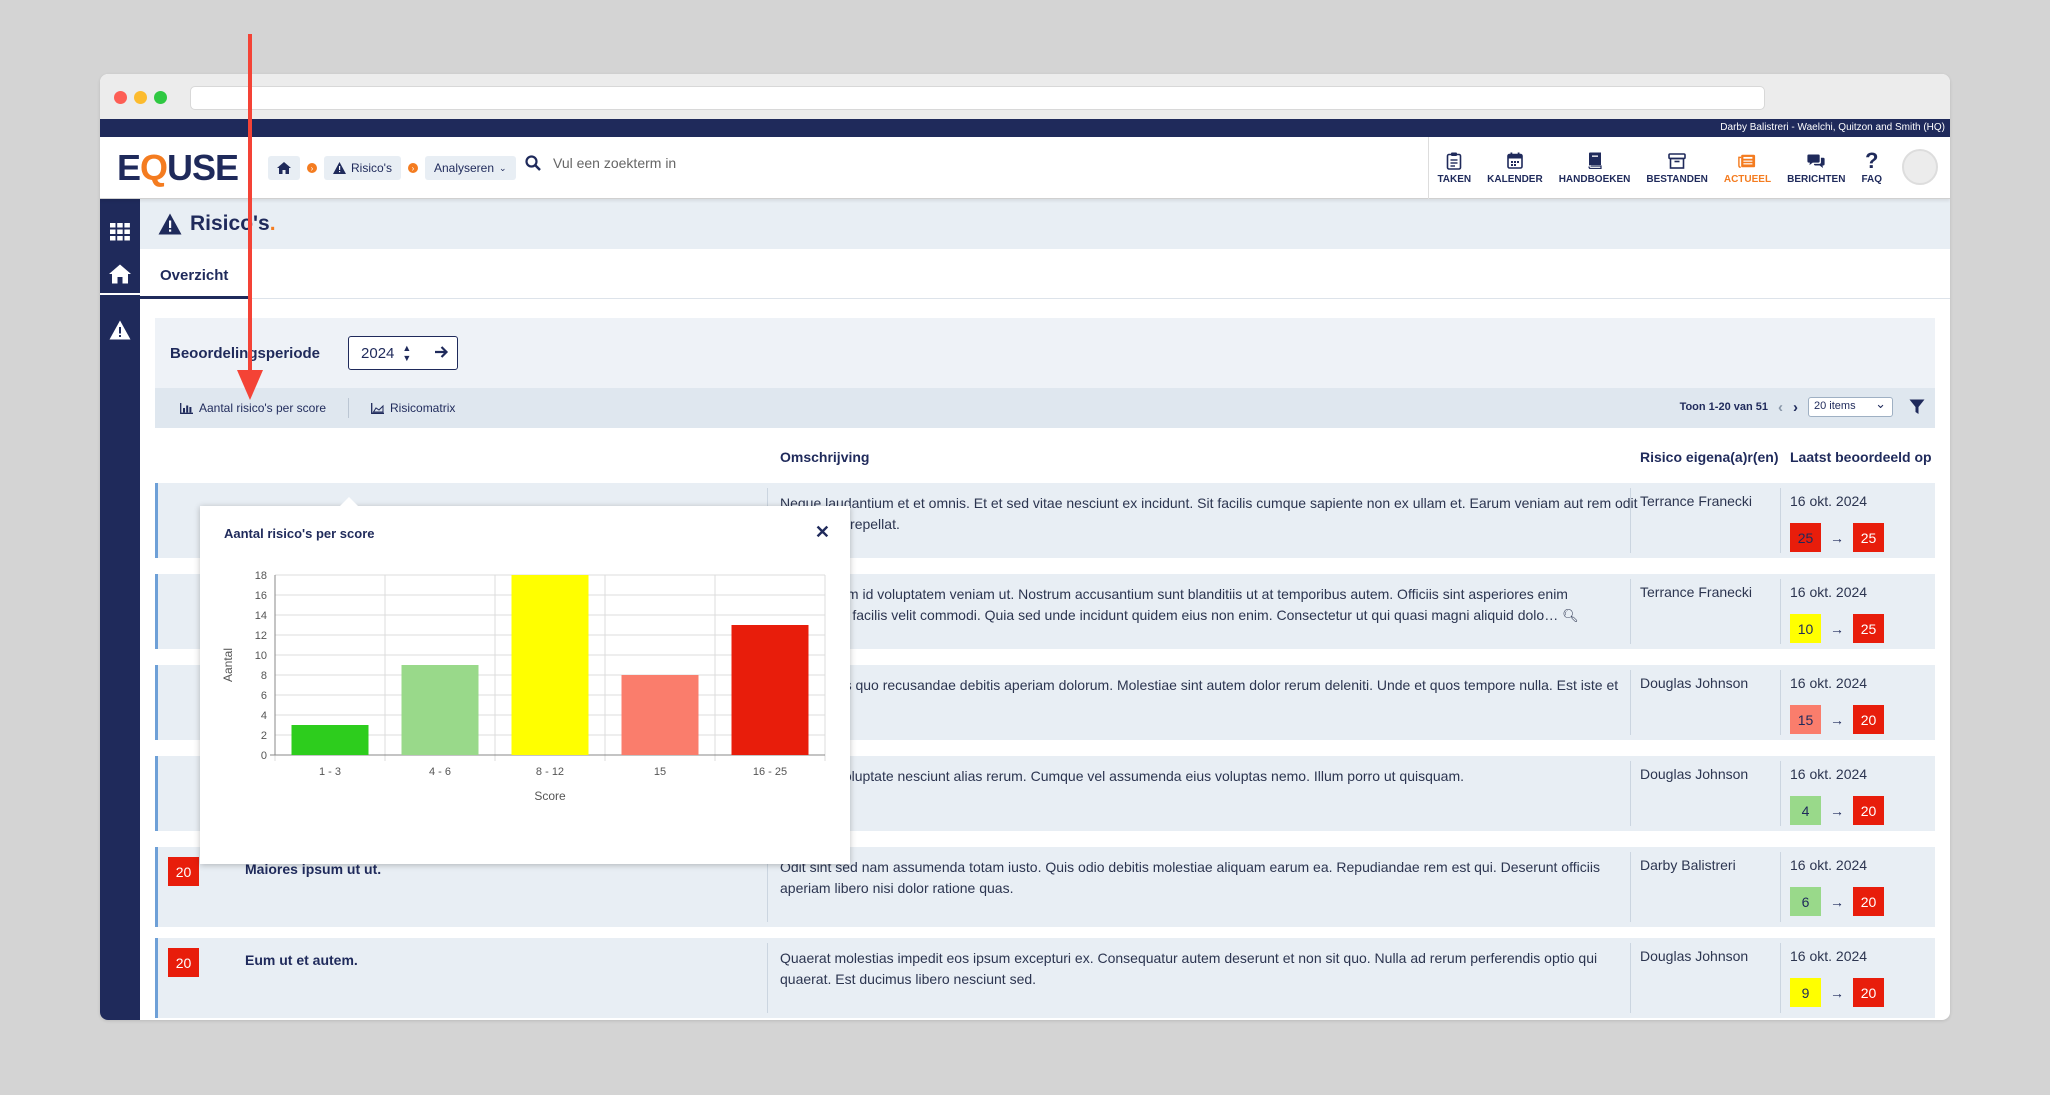 The width and height of the screenshot is (2050, 1095). I want to click on window-close-dot, so click(120, 97).